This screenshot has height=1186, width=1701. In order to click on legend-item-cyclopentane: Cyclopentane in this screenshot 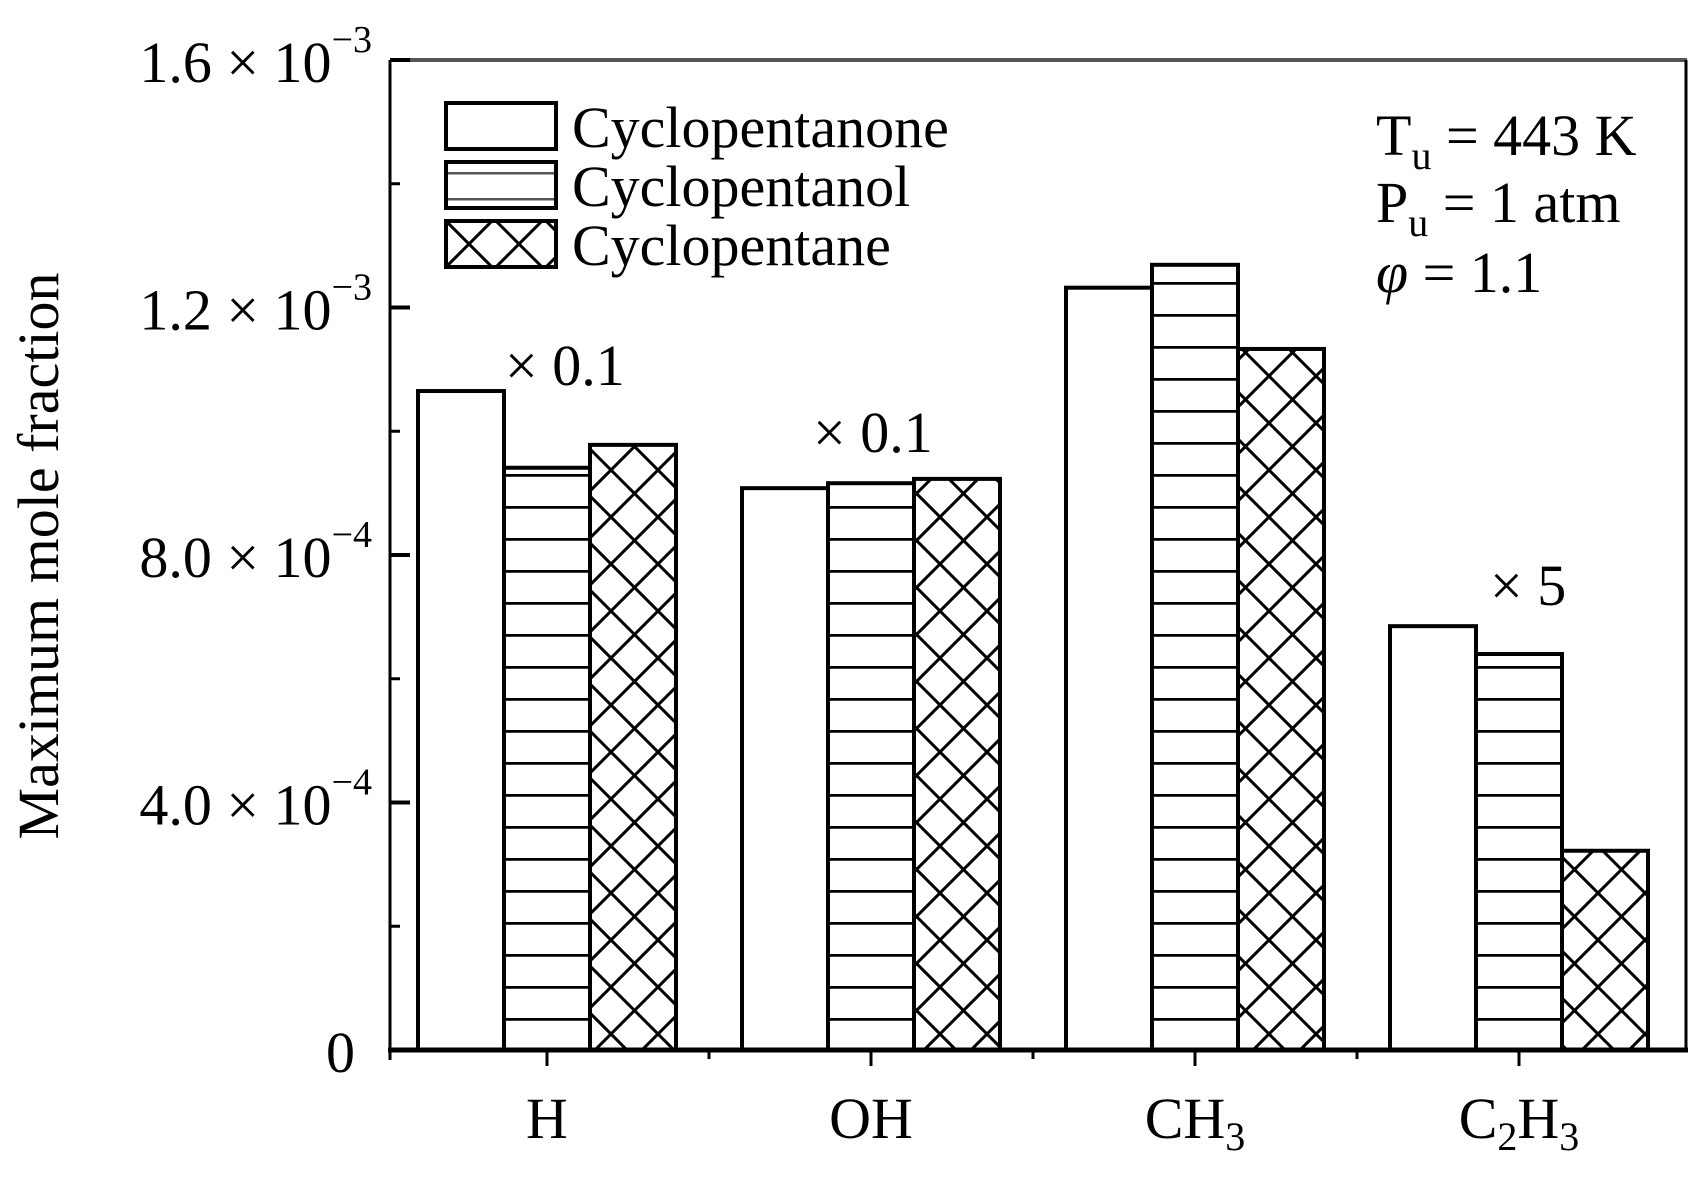, I will do `click(667, 245)`.